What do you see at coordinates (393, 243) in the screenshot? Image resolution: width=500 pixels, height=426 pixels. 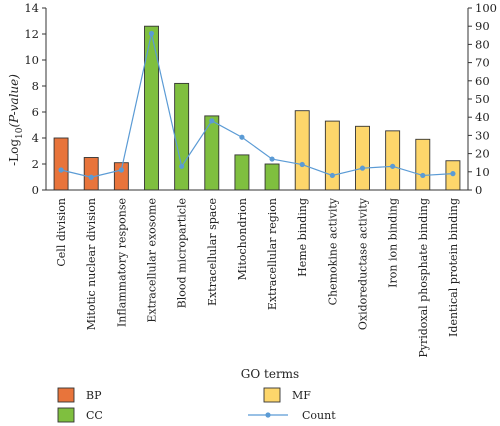 I see `category-label-12: Iron ion binding` at bounding box center [393, 243].